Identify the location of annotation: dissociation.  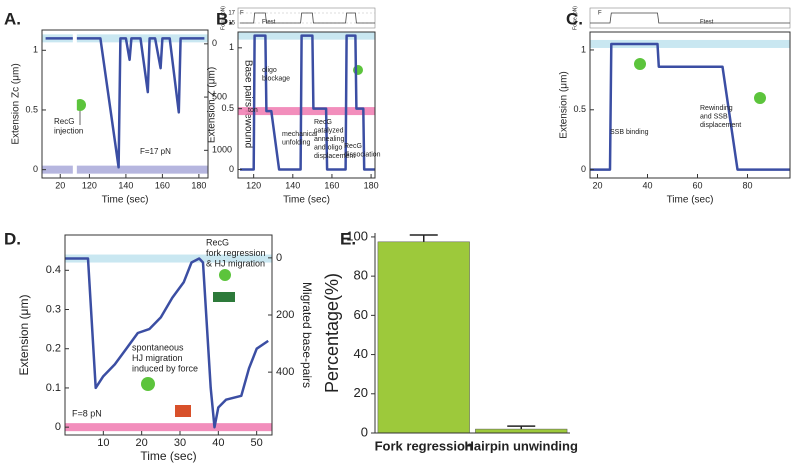
(362, 154).